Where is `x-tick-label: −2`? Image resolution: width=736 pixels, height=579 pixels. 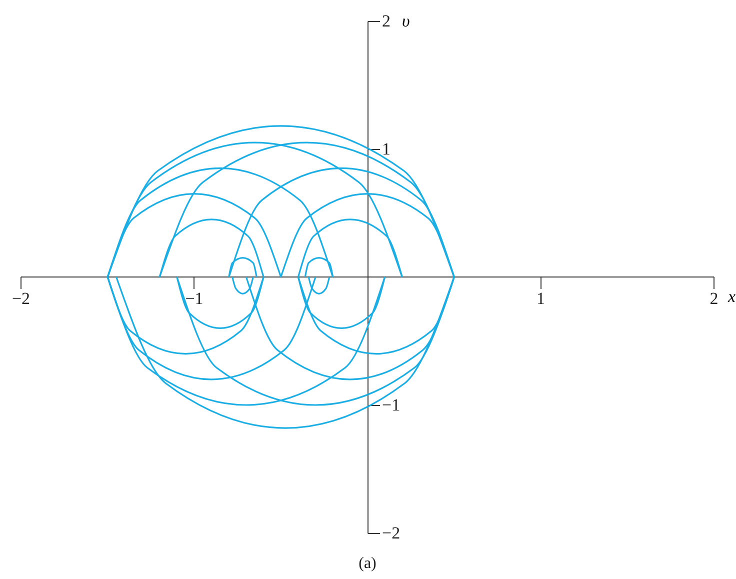
x-tick-label: −2 is located at coordinates (21, 298).